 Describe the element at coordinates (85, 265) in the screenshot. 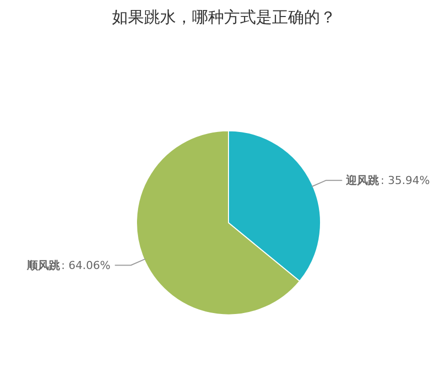

I see `data-label: : 64.06%` at that location.